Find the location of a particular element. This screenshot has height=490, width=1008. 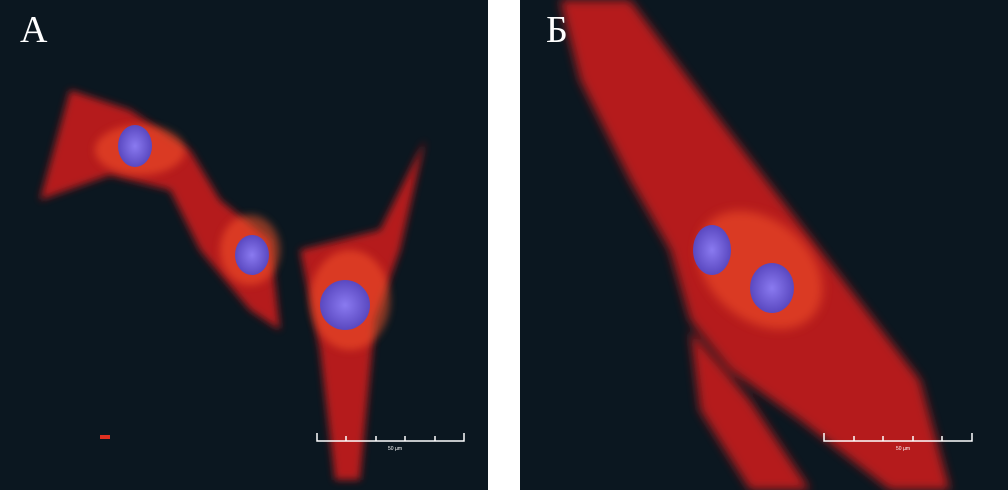

panel-label: А is located at coordinates (34, 30).